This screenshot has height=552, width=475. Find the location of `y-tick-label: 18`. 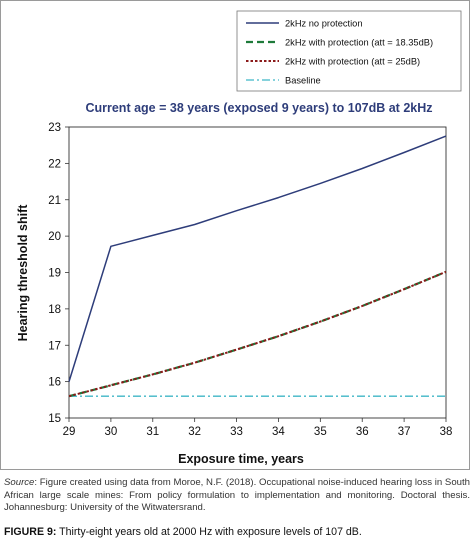

y-tick-label: 18 is located at coordinates (54, 310).